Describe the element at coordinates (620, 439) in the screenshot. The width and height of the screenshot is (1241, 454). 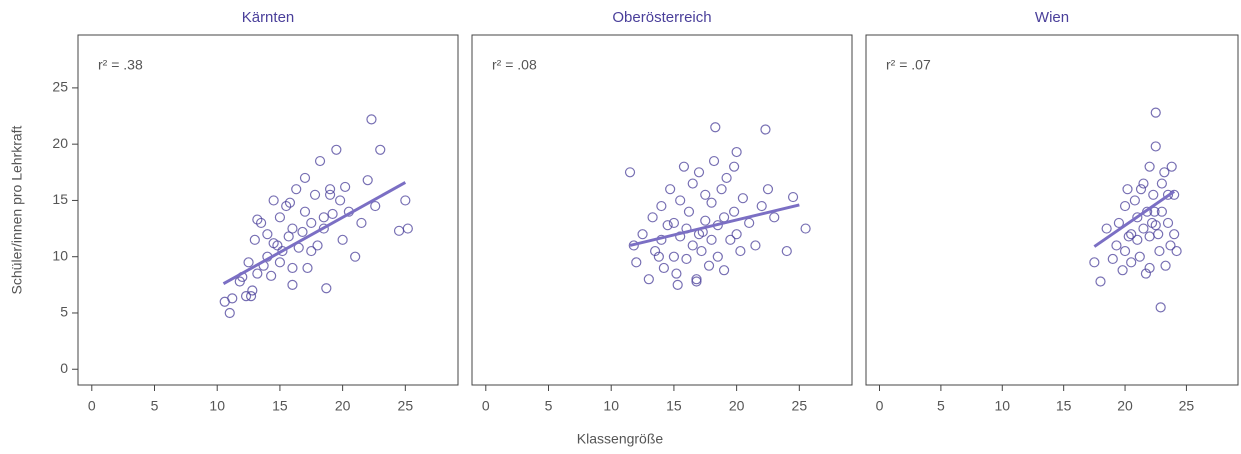
I see `x-axis-label: Klassengröße` at that location.